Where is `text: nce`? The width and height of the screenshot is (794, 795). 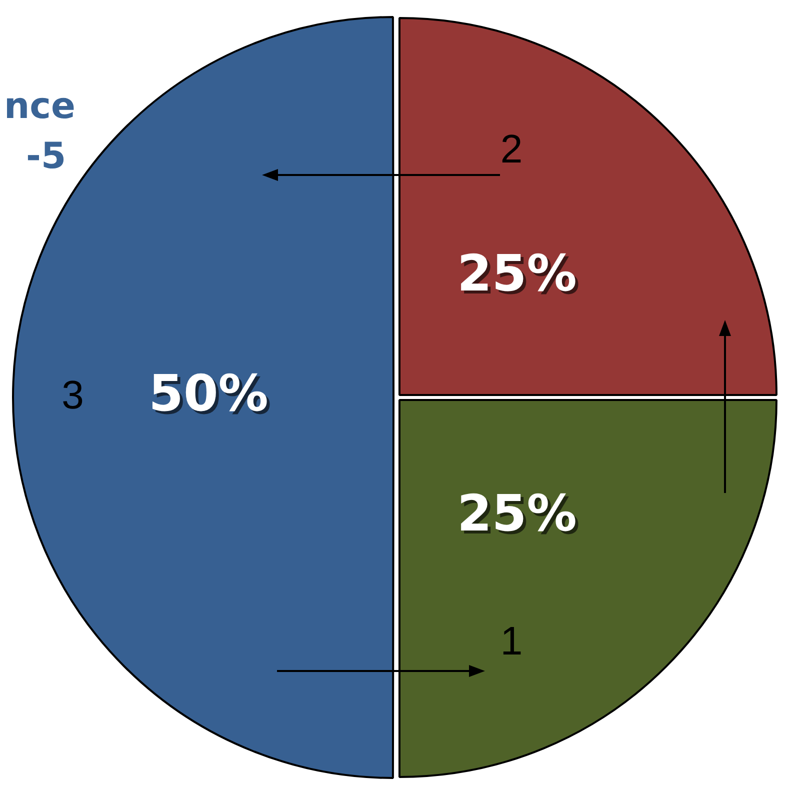
text: nce is located at coordinates (40, 107).